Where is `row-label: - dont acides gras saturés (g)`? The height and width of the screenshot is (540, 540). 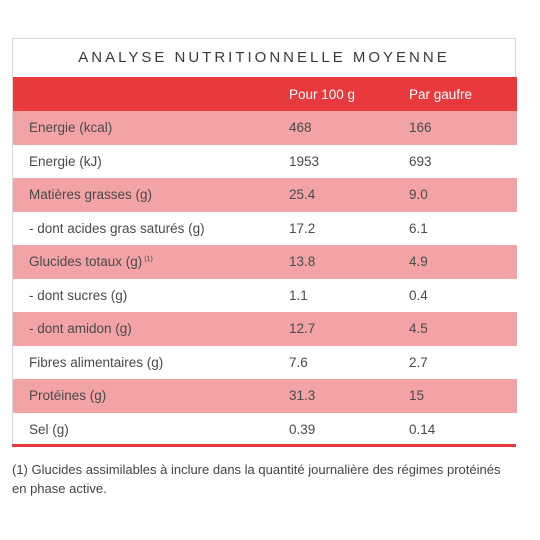
row-label: - dont acides gras saturés (g) is located at coordinates (151, 229).